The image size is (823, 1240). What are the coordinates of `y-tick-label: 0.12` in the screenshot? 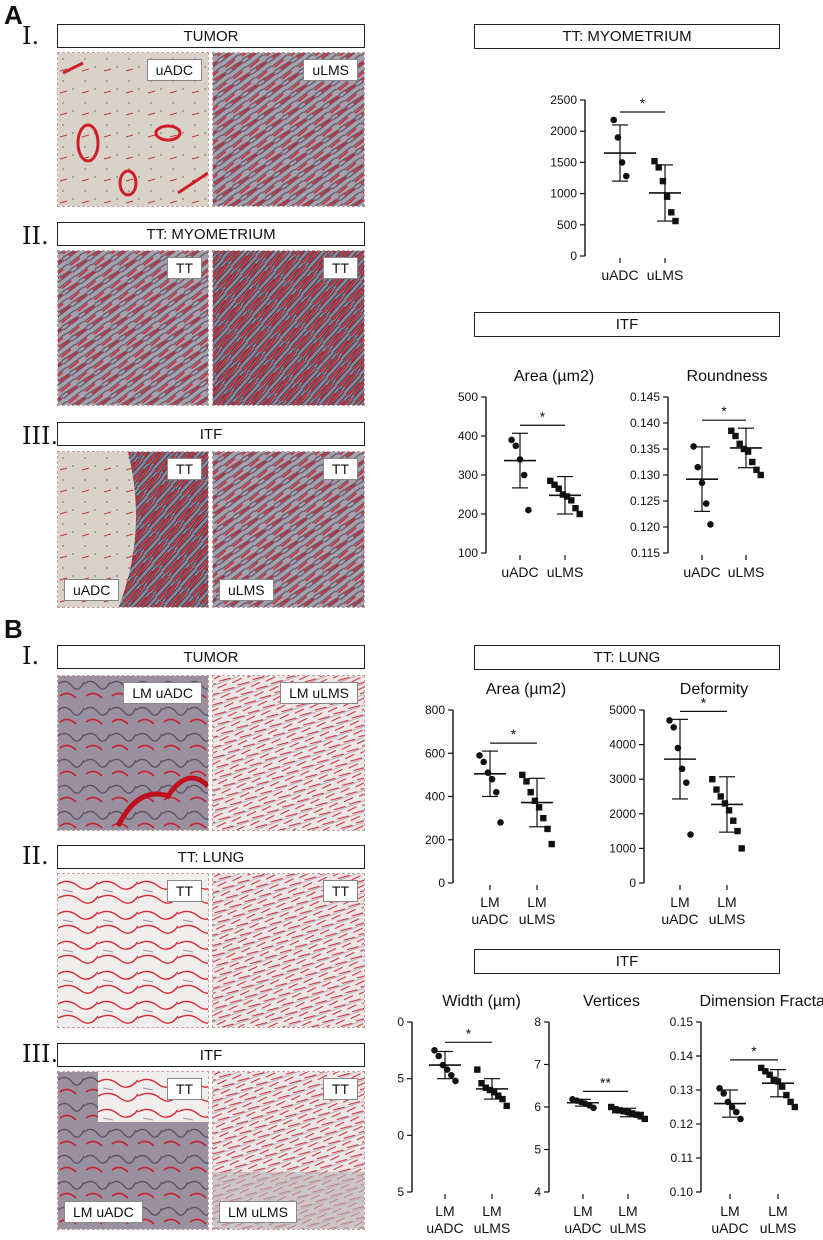 It's located at (682, 1124).